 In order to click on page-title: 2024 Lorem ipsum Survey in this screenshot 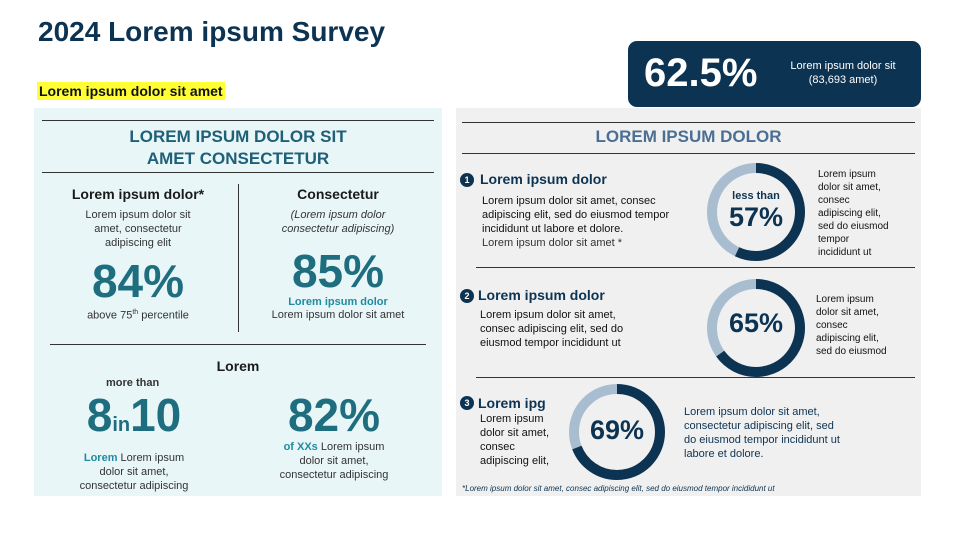, I will do `click(212, 31)`.